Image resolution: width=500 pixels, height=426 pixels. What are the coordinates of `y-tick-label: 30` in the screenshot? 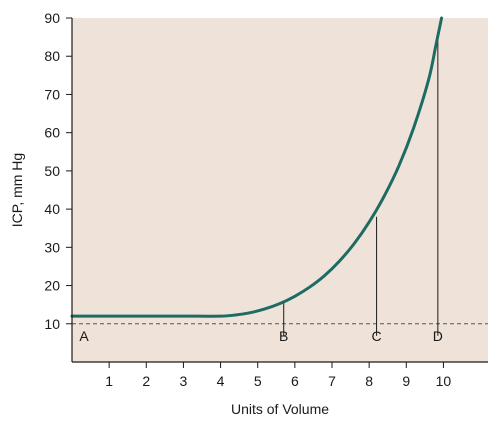 It's located at (52, 247).